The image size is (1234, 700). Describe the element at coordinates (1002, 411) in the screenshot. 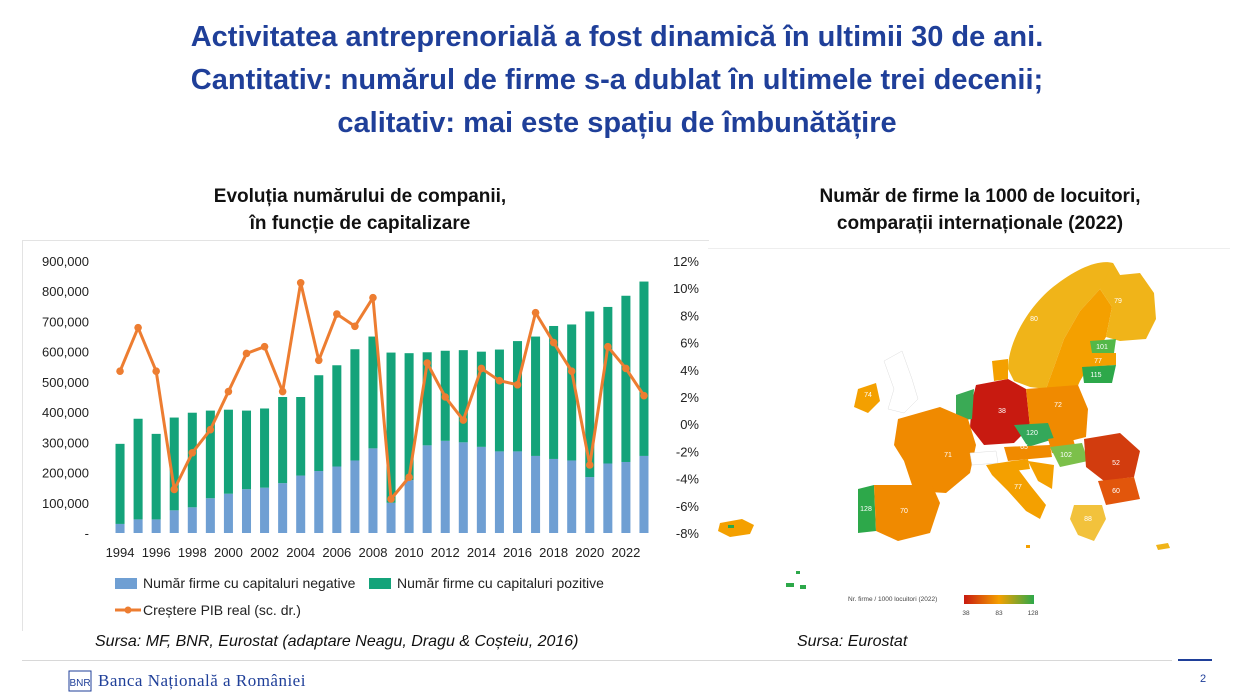

I see `map-label-germany: 38` at that location.